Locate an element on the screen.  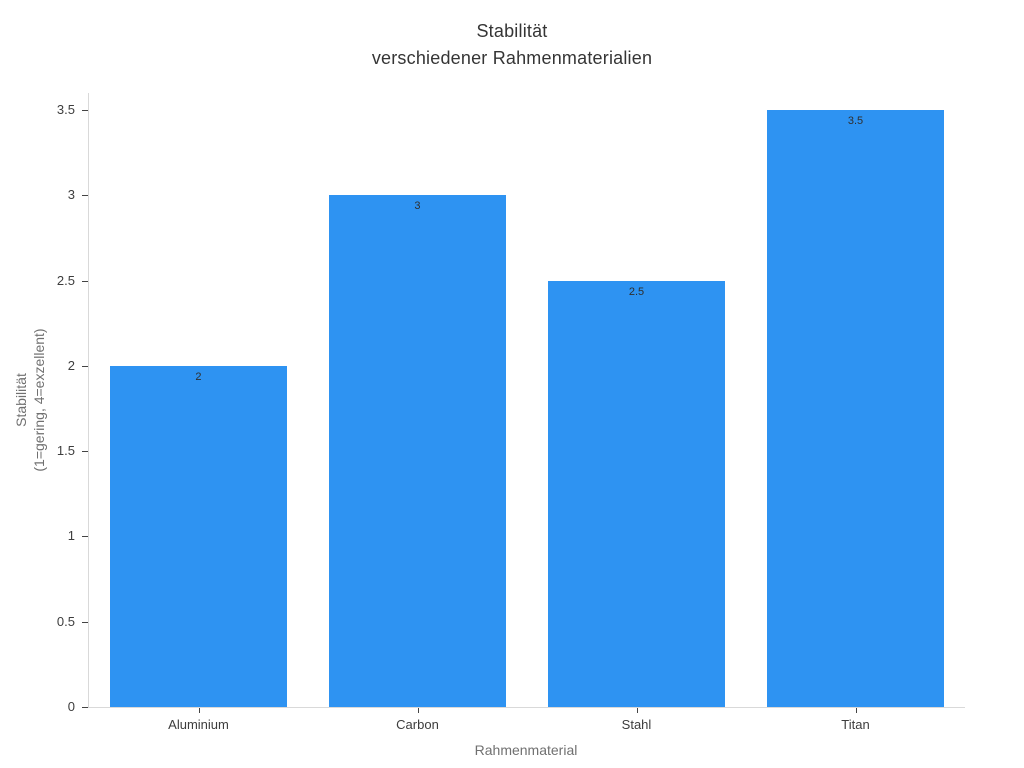
bar-value-label-titan: 3.5 is located at coordinates (855, 121).